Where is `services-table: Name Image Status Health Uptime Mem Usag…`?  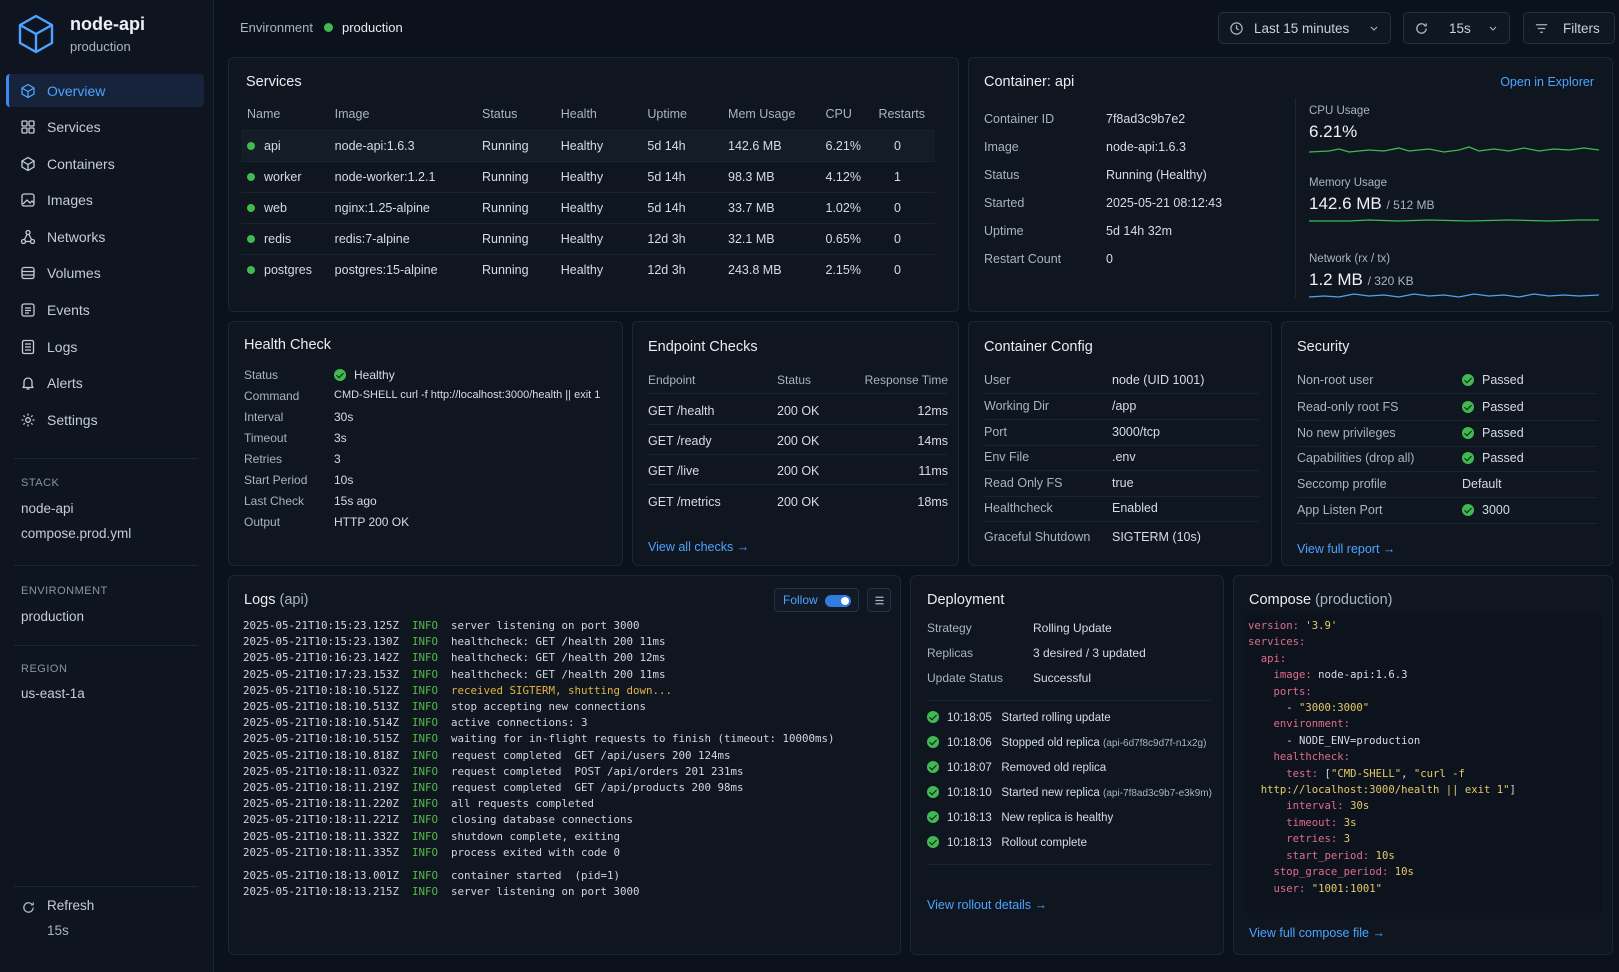 services-table: Name Image Status Health Uptime Mem Usag… is located at coordinates (588, 191).